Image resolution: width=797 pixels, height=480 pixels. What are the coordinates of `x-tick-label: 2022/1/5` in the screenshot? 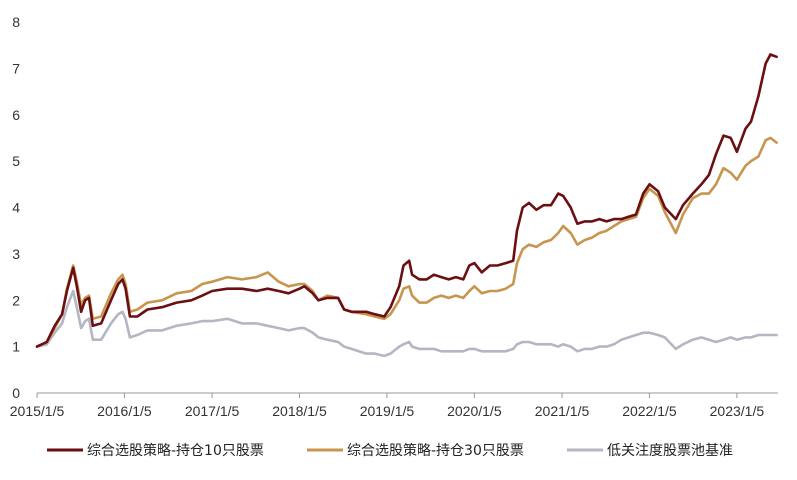 It's located at (649, 411).